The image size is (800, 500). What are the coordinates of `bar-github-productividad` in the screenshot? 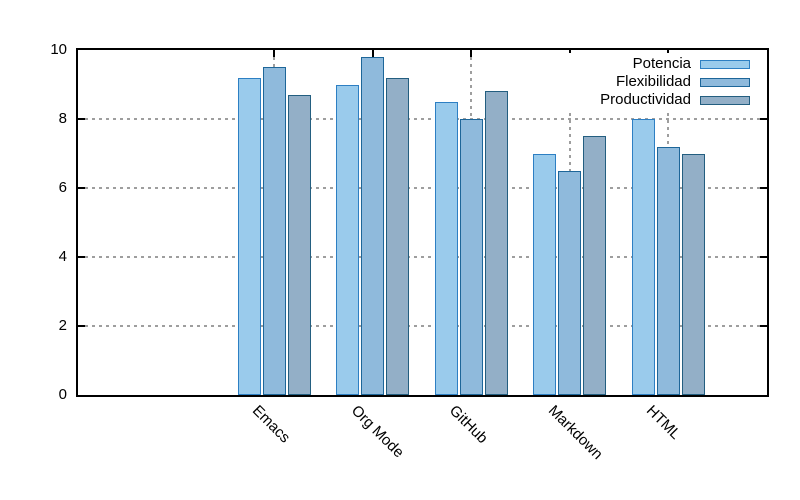 It's located at (496, 243).